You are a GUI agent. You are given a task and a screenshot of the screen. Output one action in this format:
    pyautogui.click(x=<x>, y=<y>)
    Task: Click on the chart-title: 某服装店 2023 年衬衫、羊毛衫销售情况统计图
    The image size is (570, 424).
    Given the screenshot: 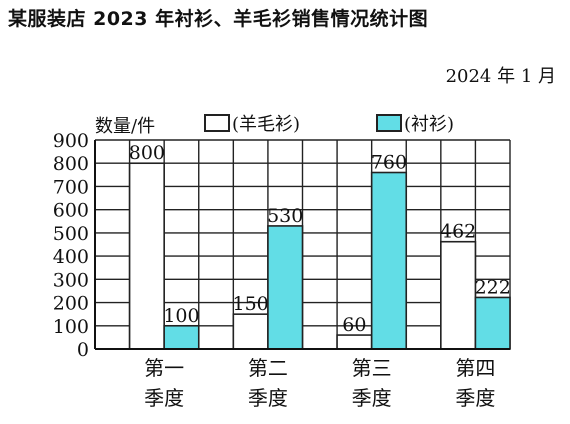 What is the action you would take?
    pyautogui.click(x=218, y=19)
    